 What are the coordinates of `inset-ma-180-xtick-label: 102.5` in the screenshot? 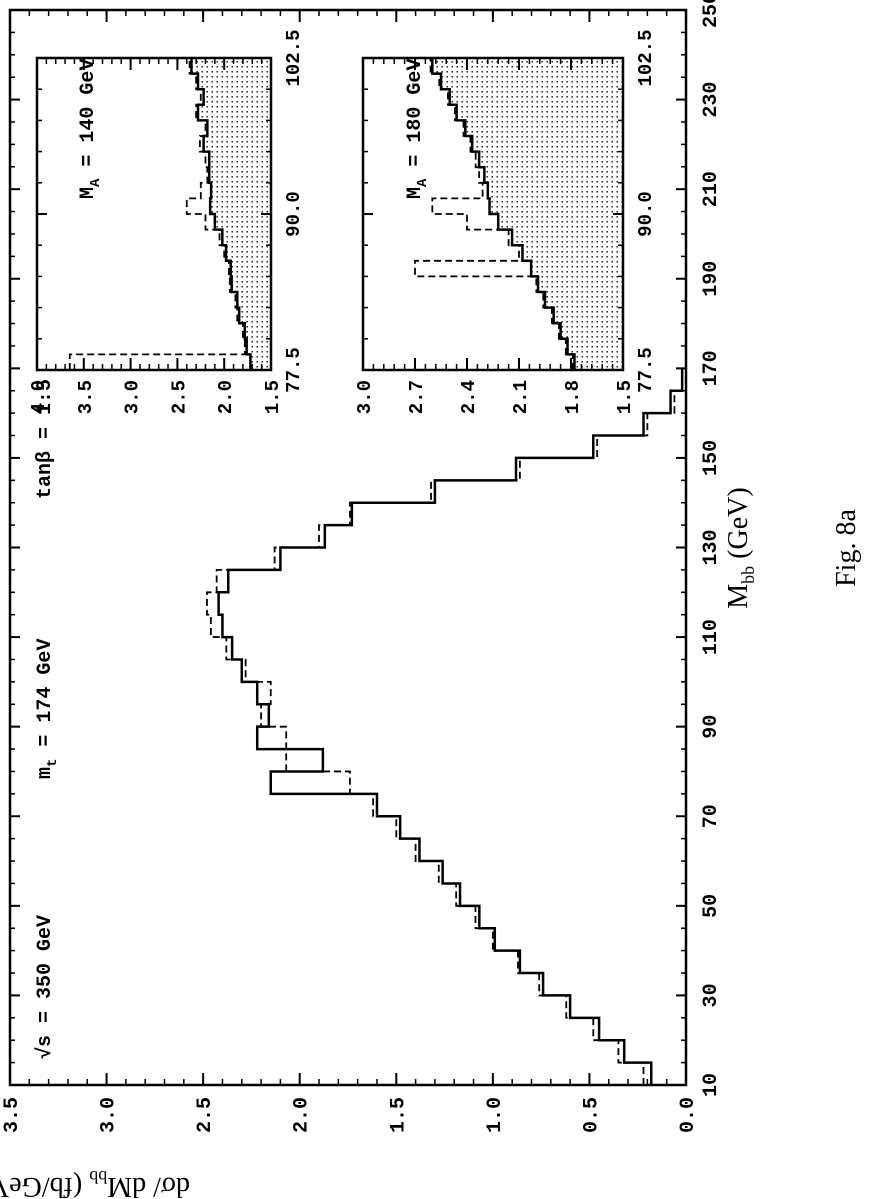 It's located at (646, 57).